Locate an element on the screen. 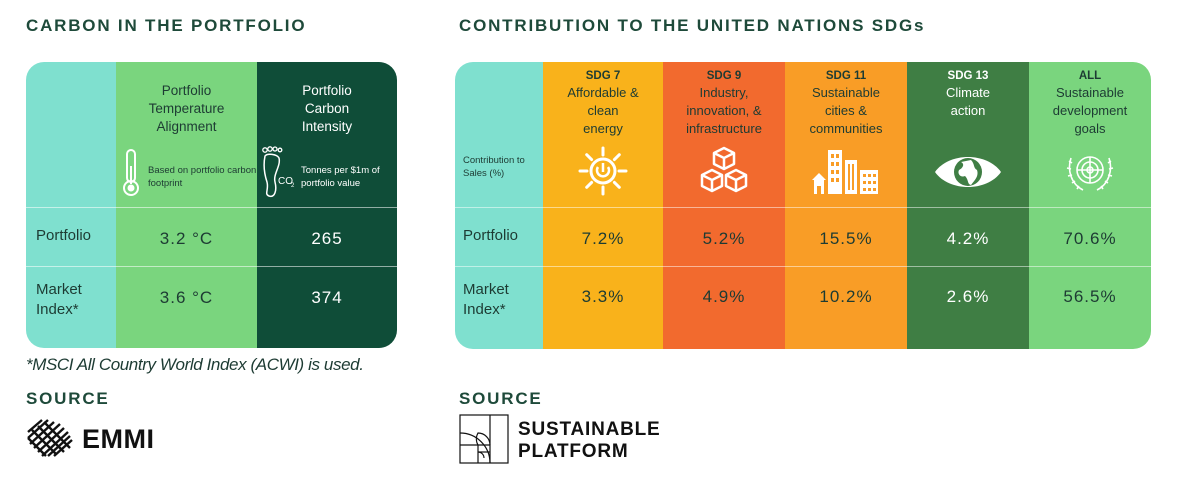  carbon-subtext-temperature: Based on portfolio carbon footprint is located at coordinates (202, 177).